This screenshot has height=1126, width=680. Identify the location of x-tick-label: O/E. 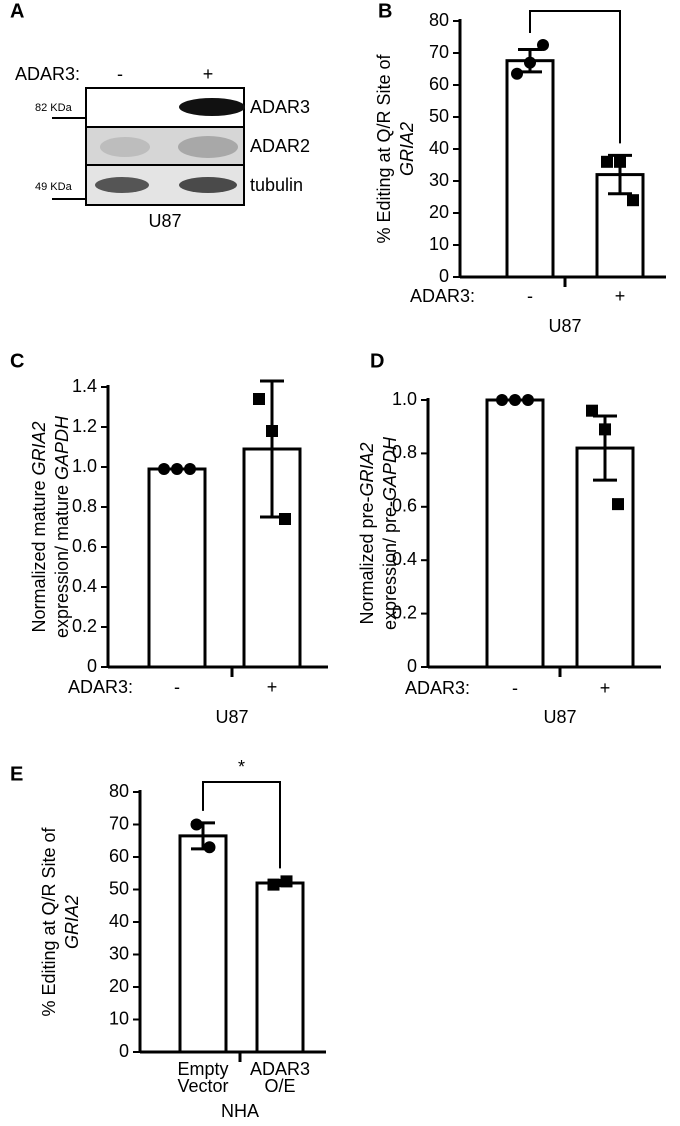
(279, 1086).